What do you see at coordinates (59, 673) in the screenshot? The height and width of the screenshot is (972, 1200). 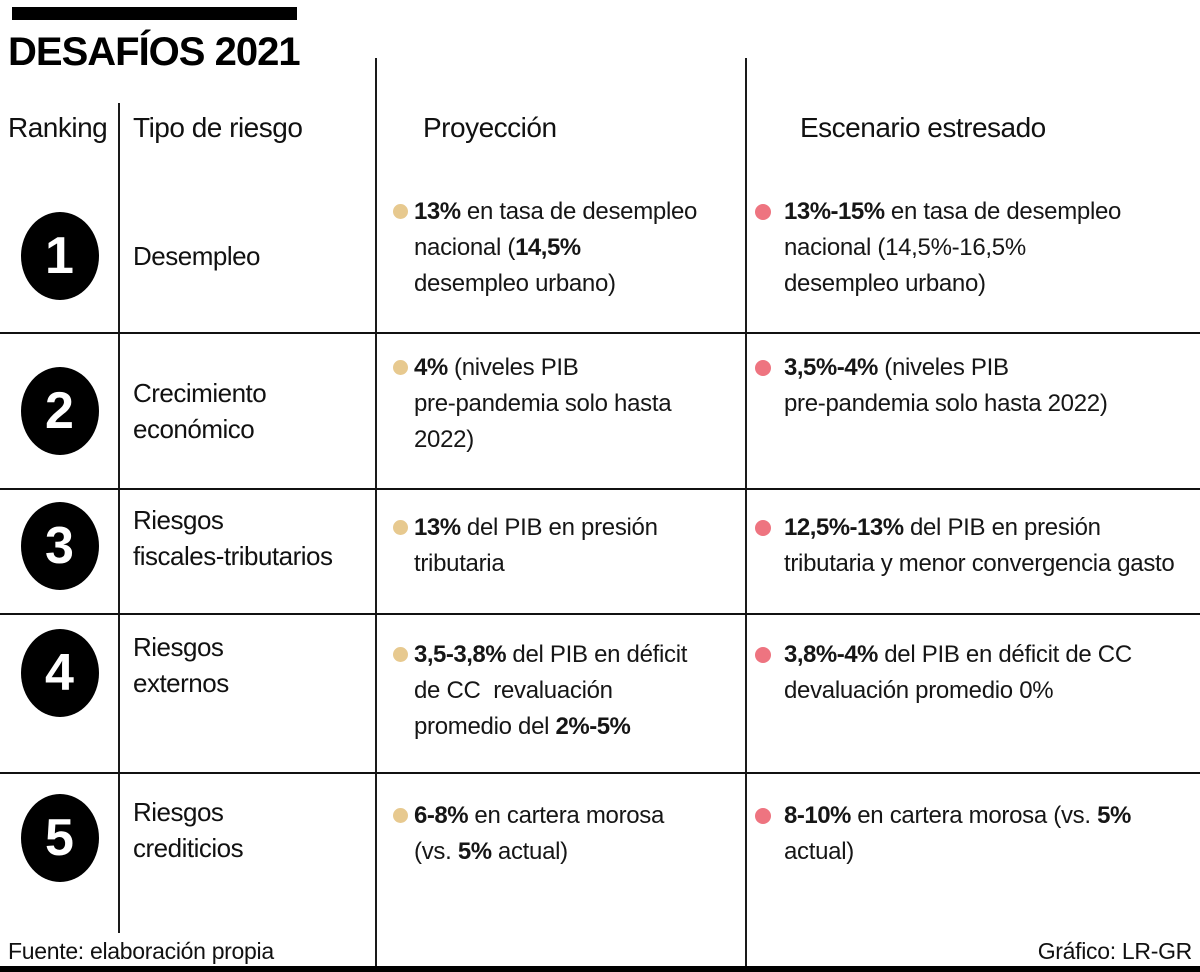 I see `rank-badge: 4` at bounding box center [59, 673].